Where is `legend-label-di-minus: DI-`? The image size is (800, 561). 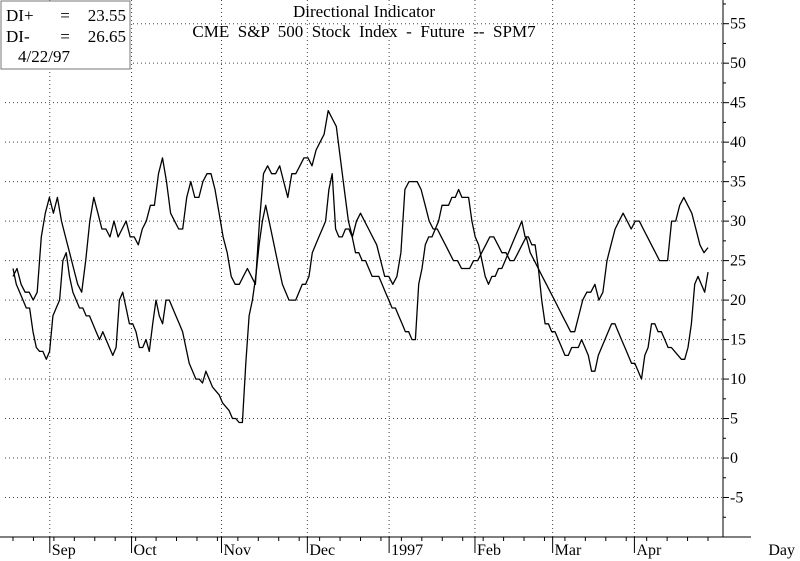
legend-label-di-minus: DI- is located at coordinates (18, 36).